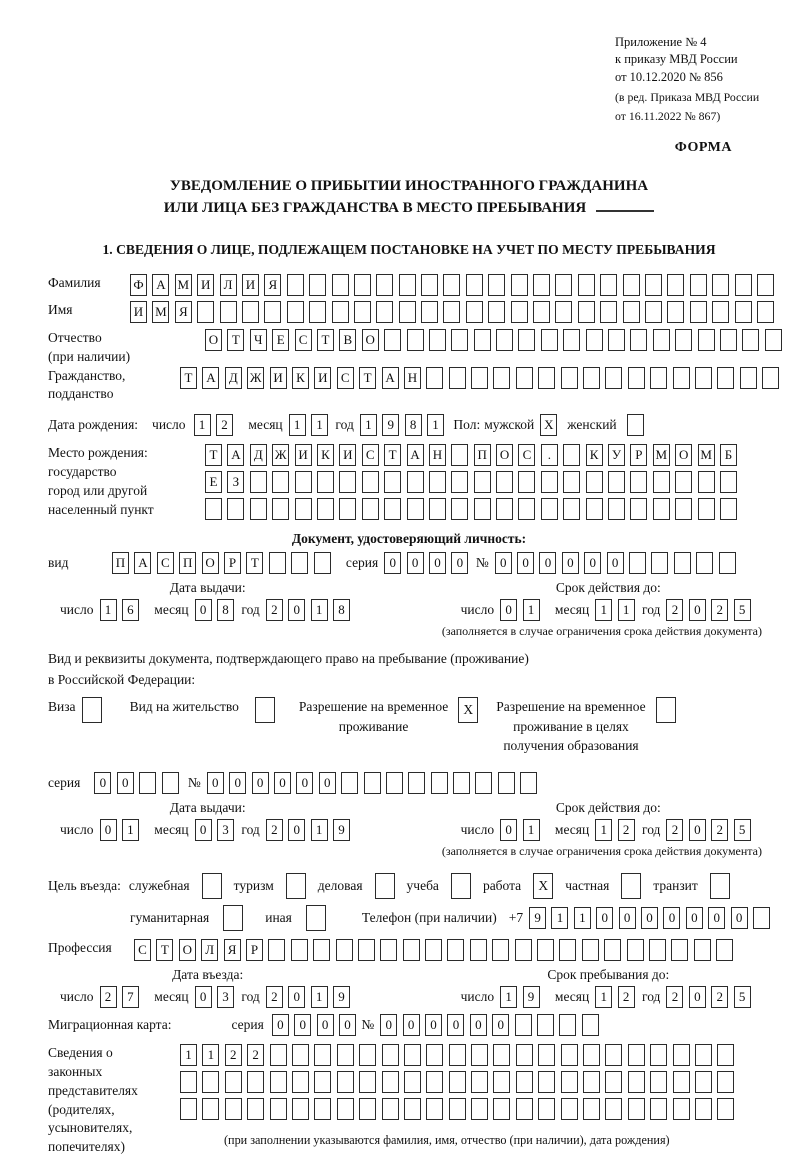  What do you see at coordinates (661, 455) in the screenshot?
I see `char-cell: М` at bounding box center [661, 455].